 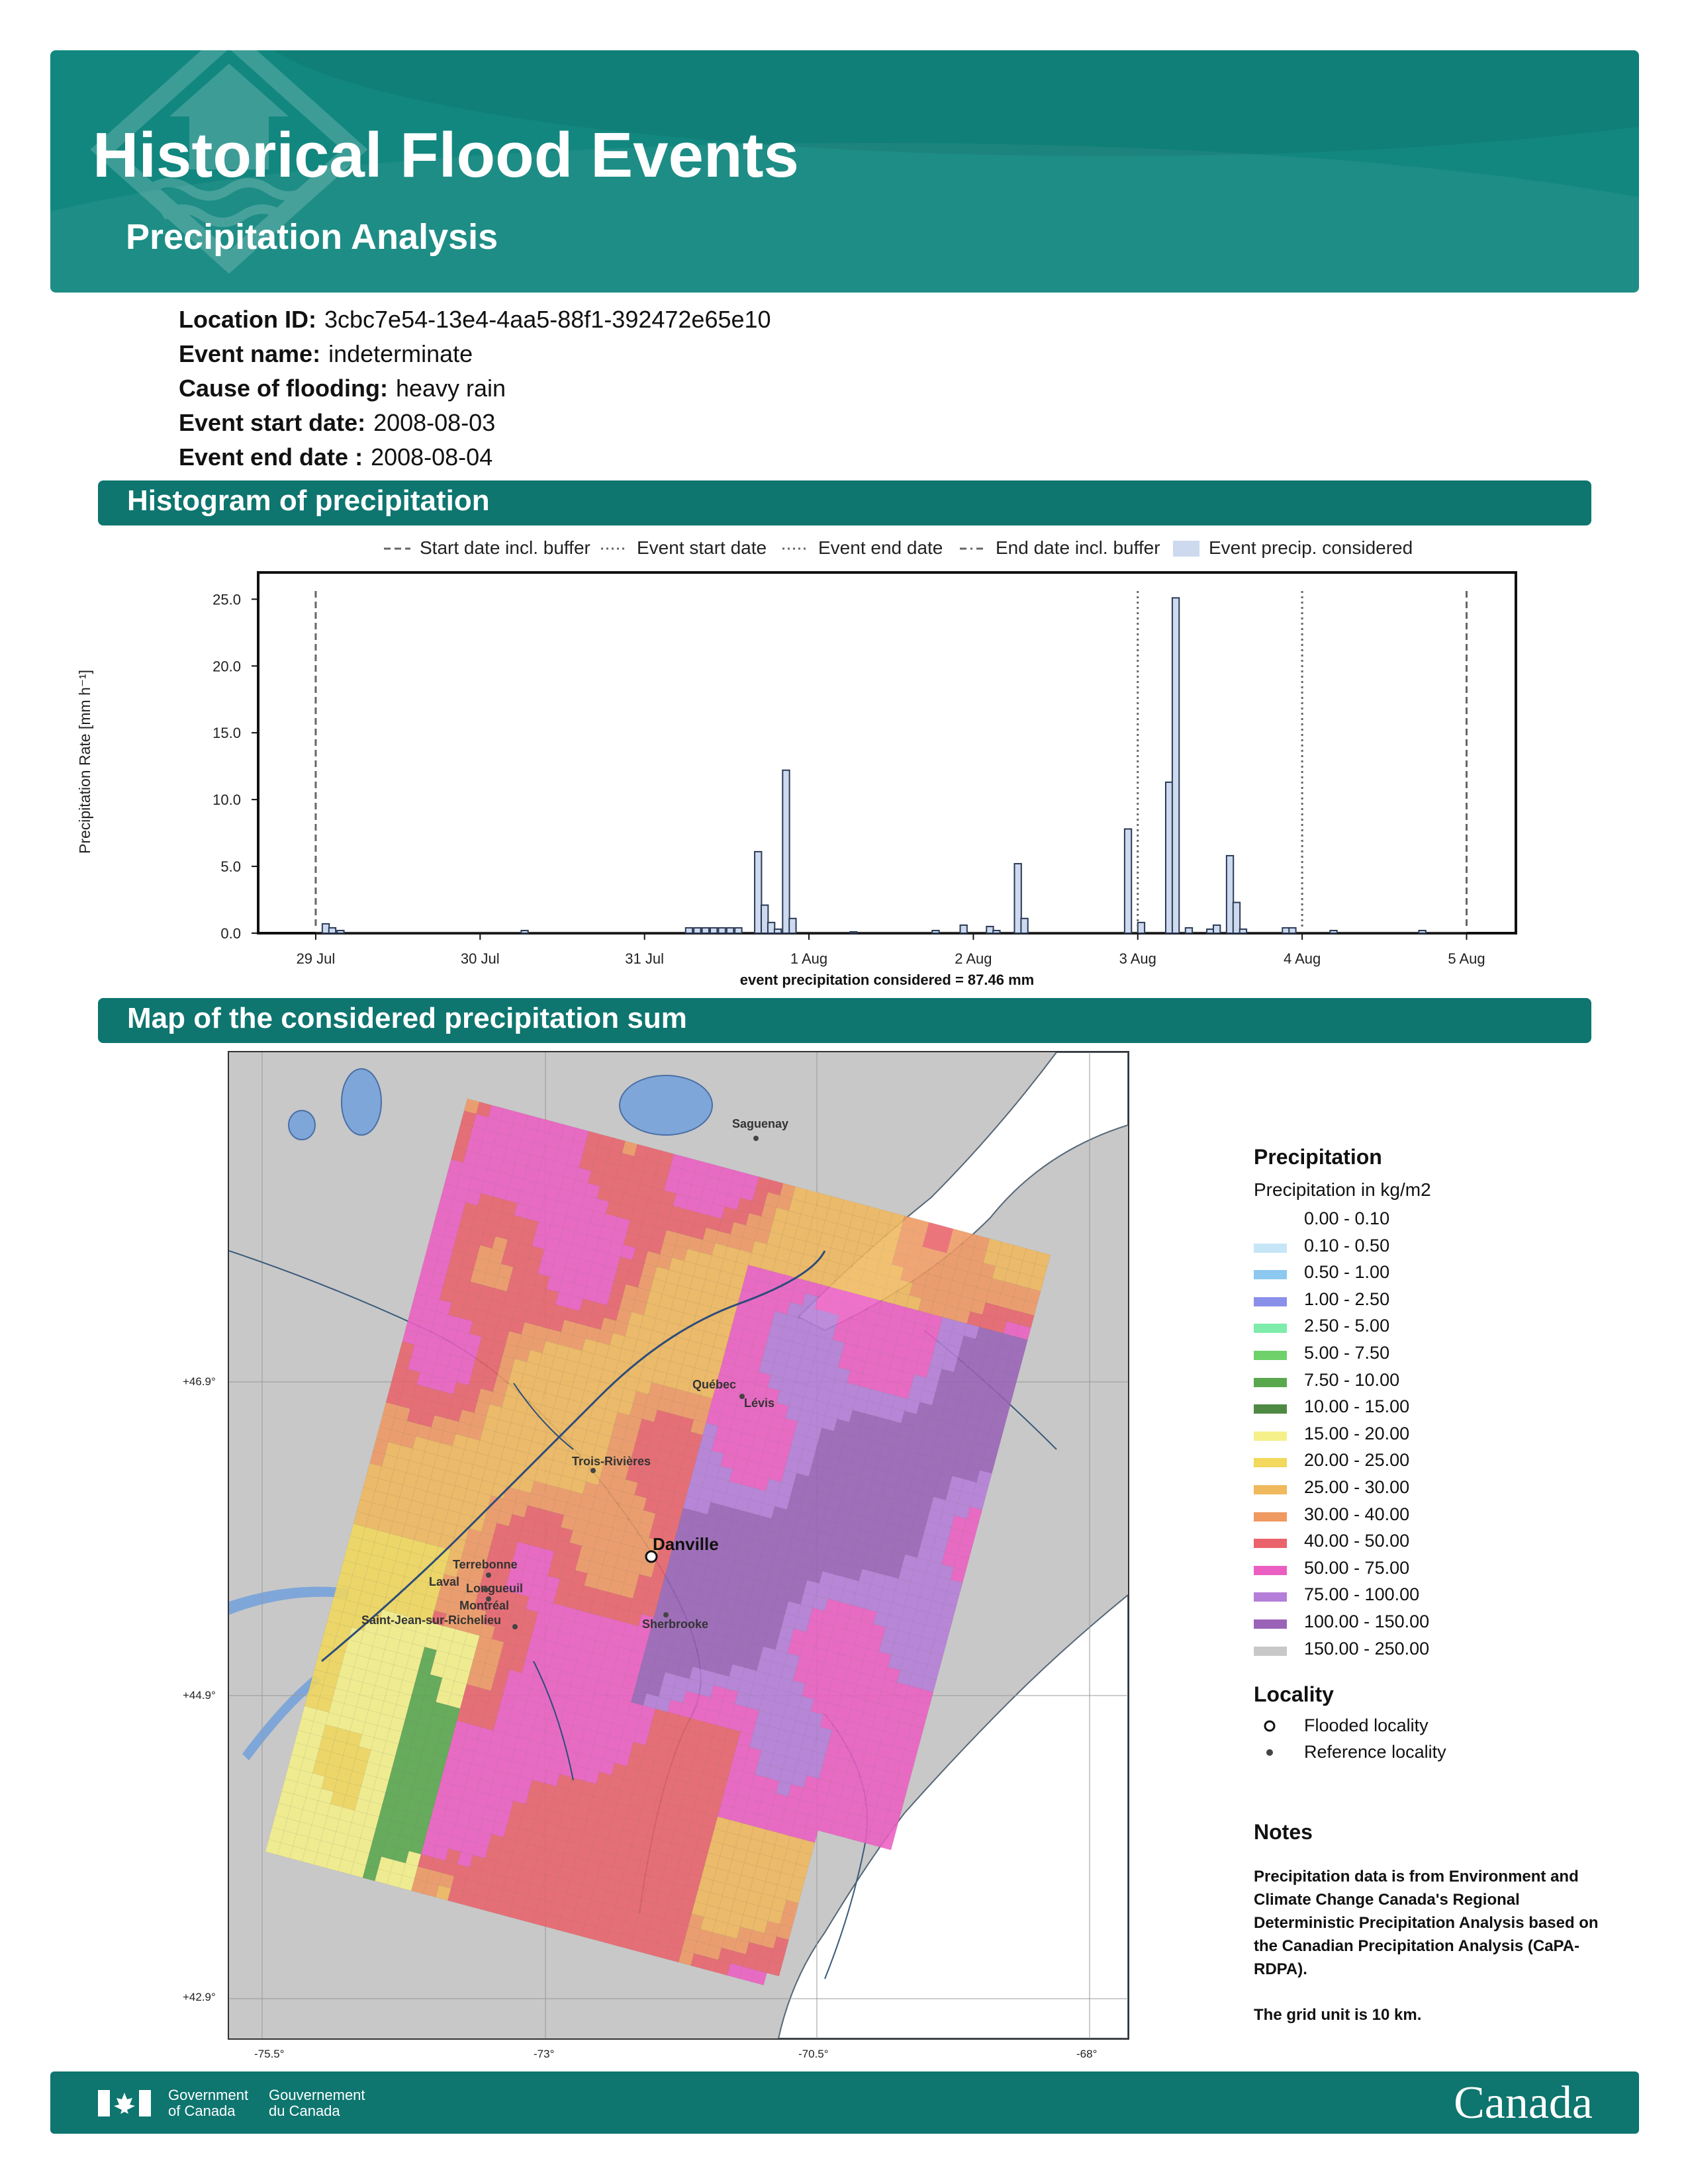 I want to click on legend-event-end: Event end date, so click(x=880, y=547).